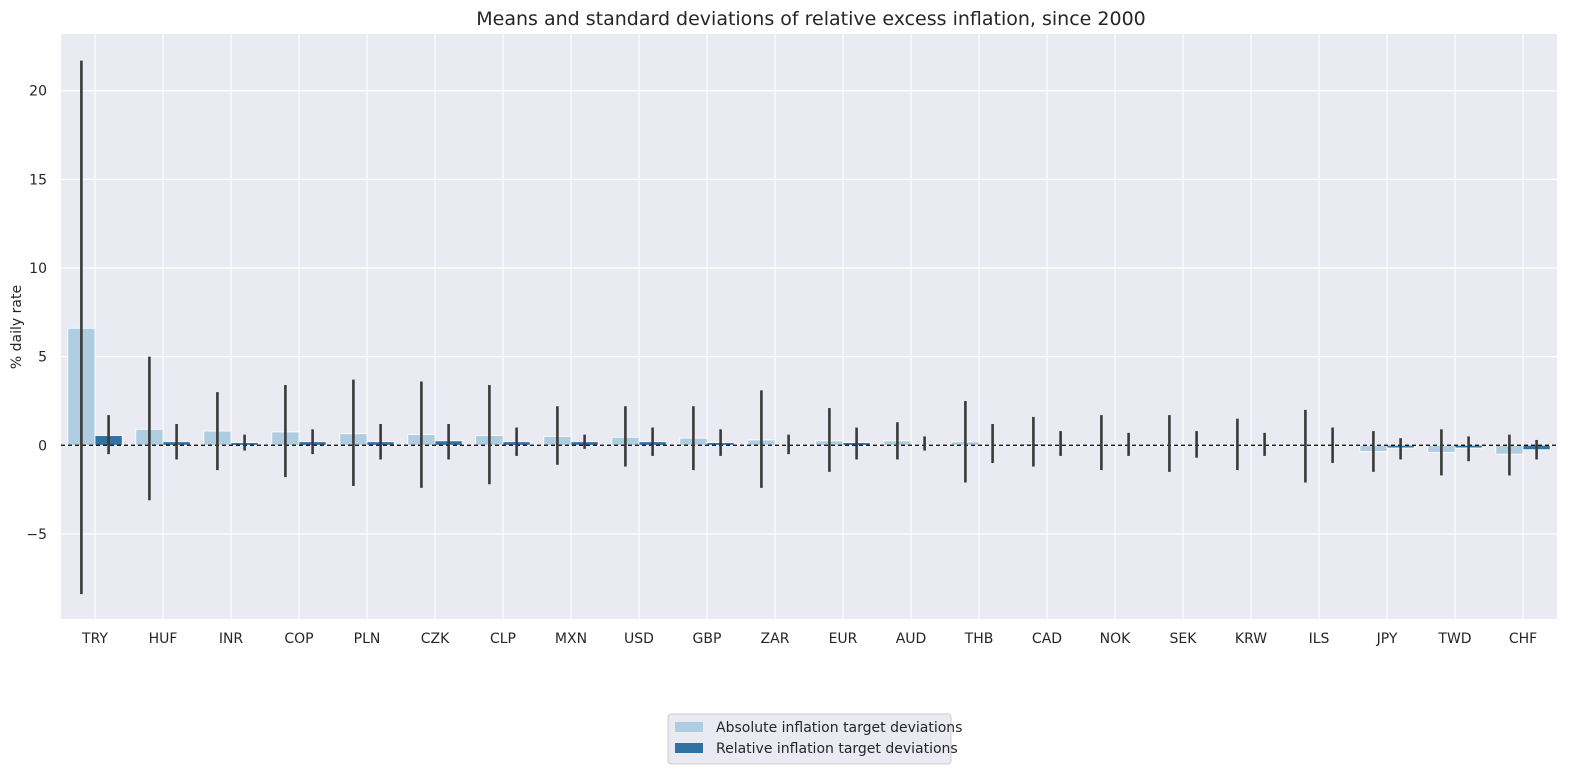 The image size is (1584, 780). What do you see at coordinates (435, 639) in the screenshot?
I see `x-tick-label: CZK` at bounding box center [435, 639].